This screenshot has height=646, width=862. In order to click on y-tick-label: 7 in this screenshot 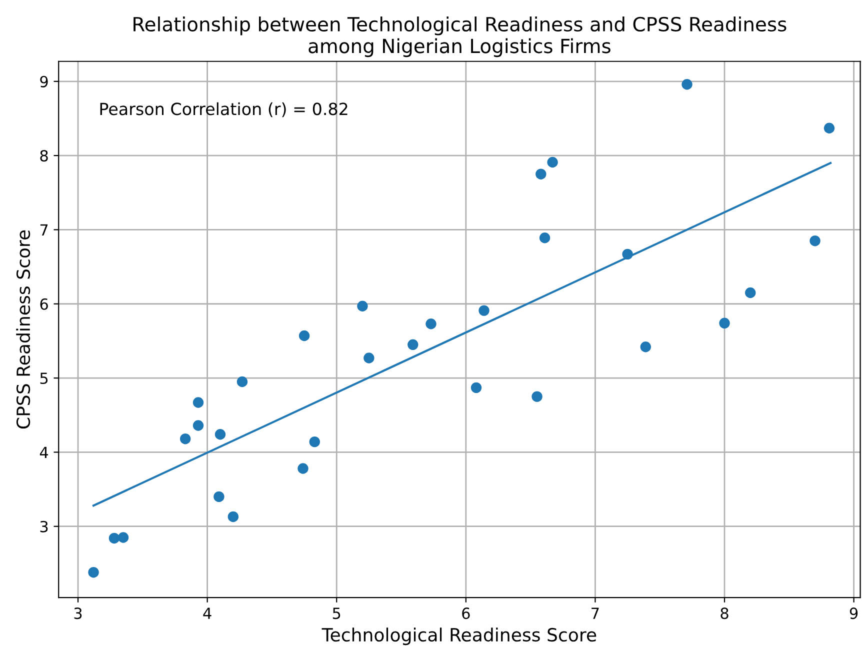, I will do `click(44, 230)`.